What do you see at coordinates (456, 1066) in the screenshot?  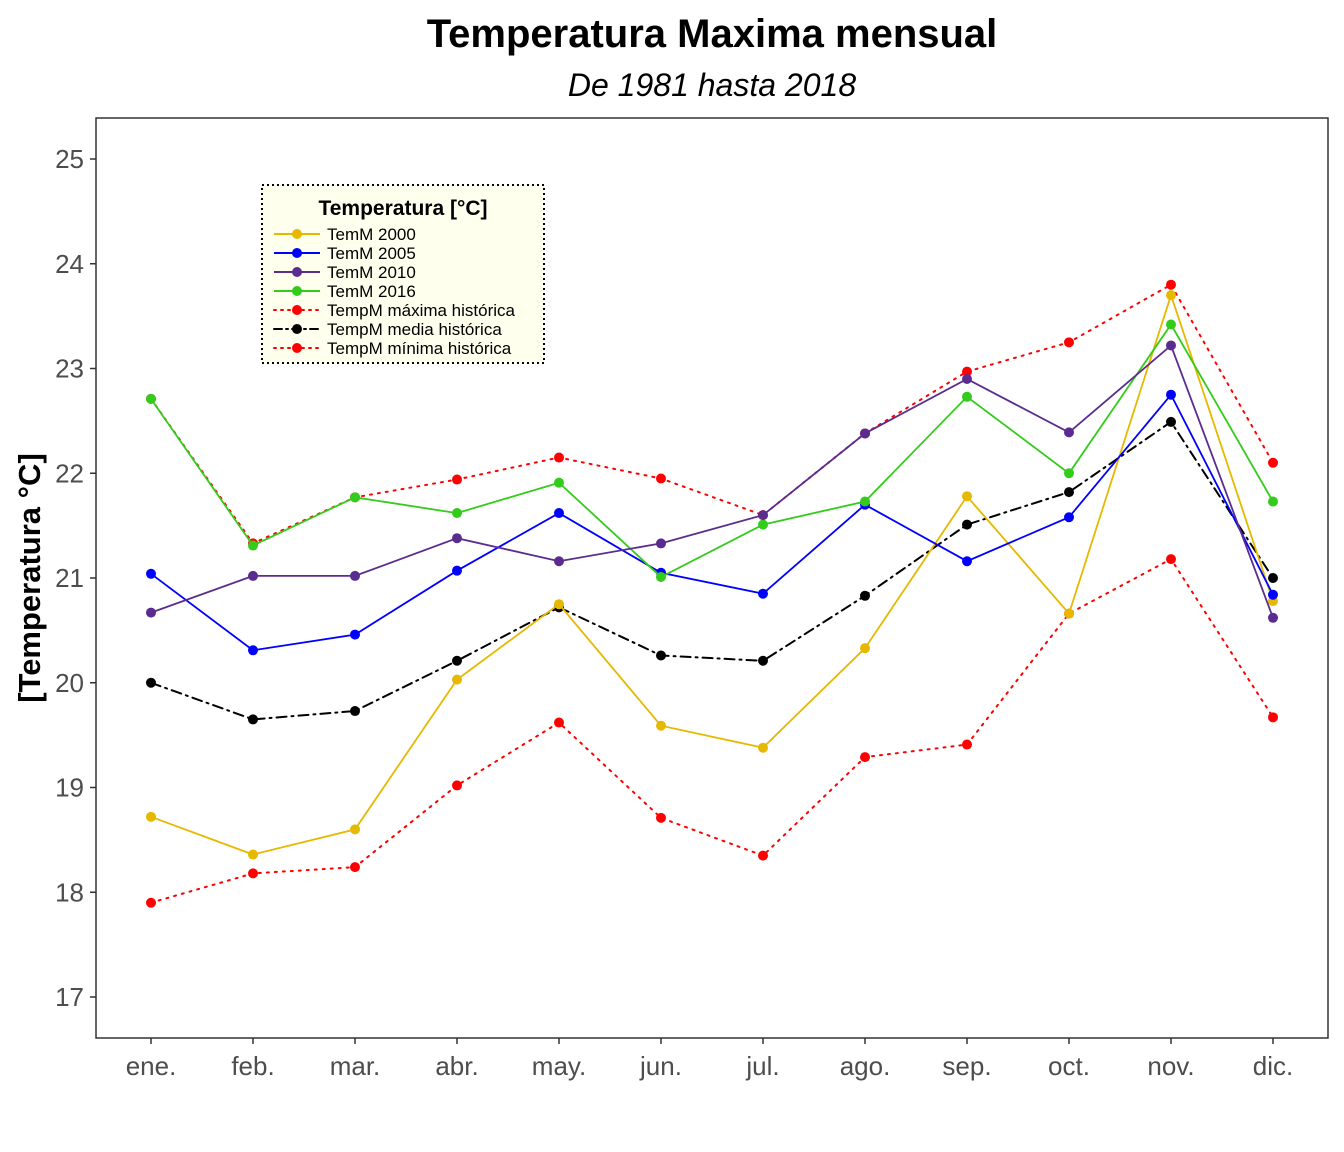 I see `x-tick-label: abr.` at bounding box center [456, 1066].